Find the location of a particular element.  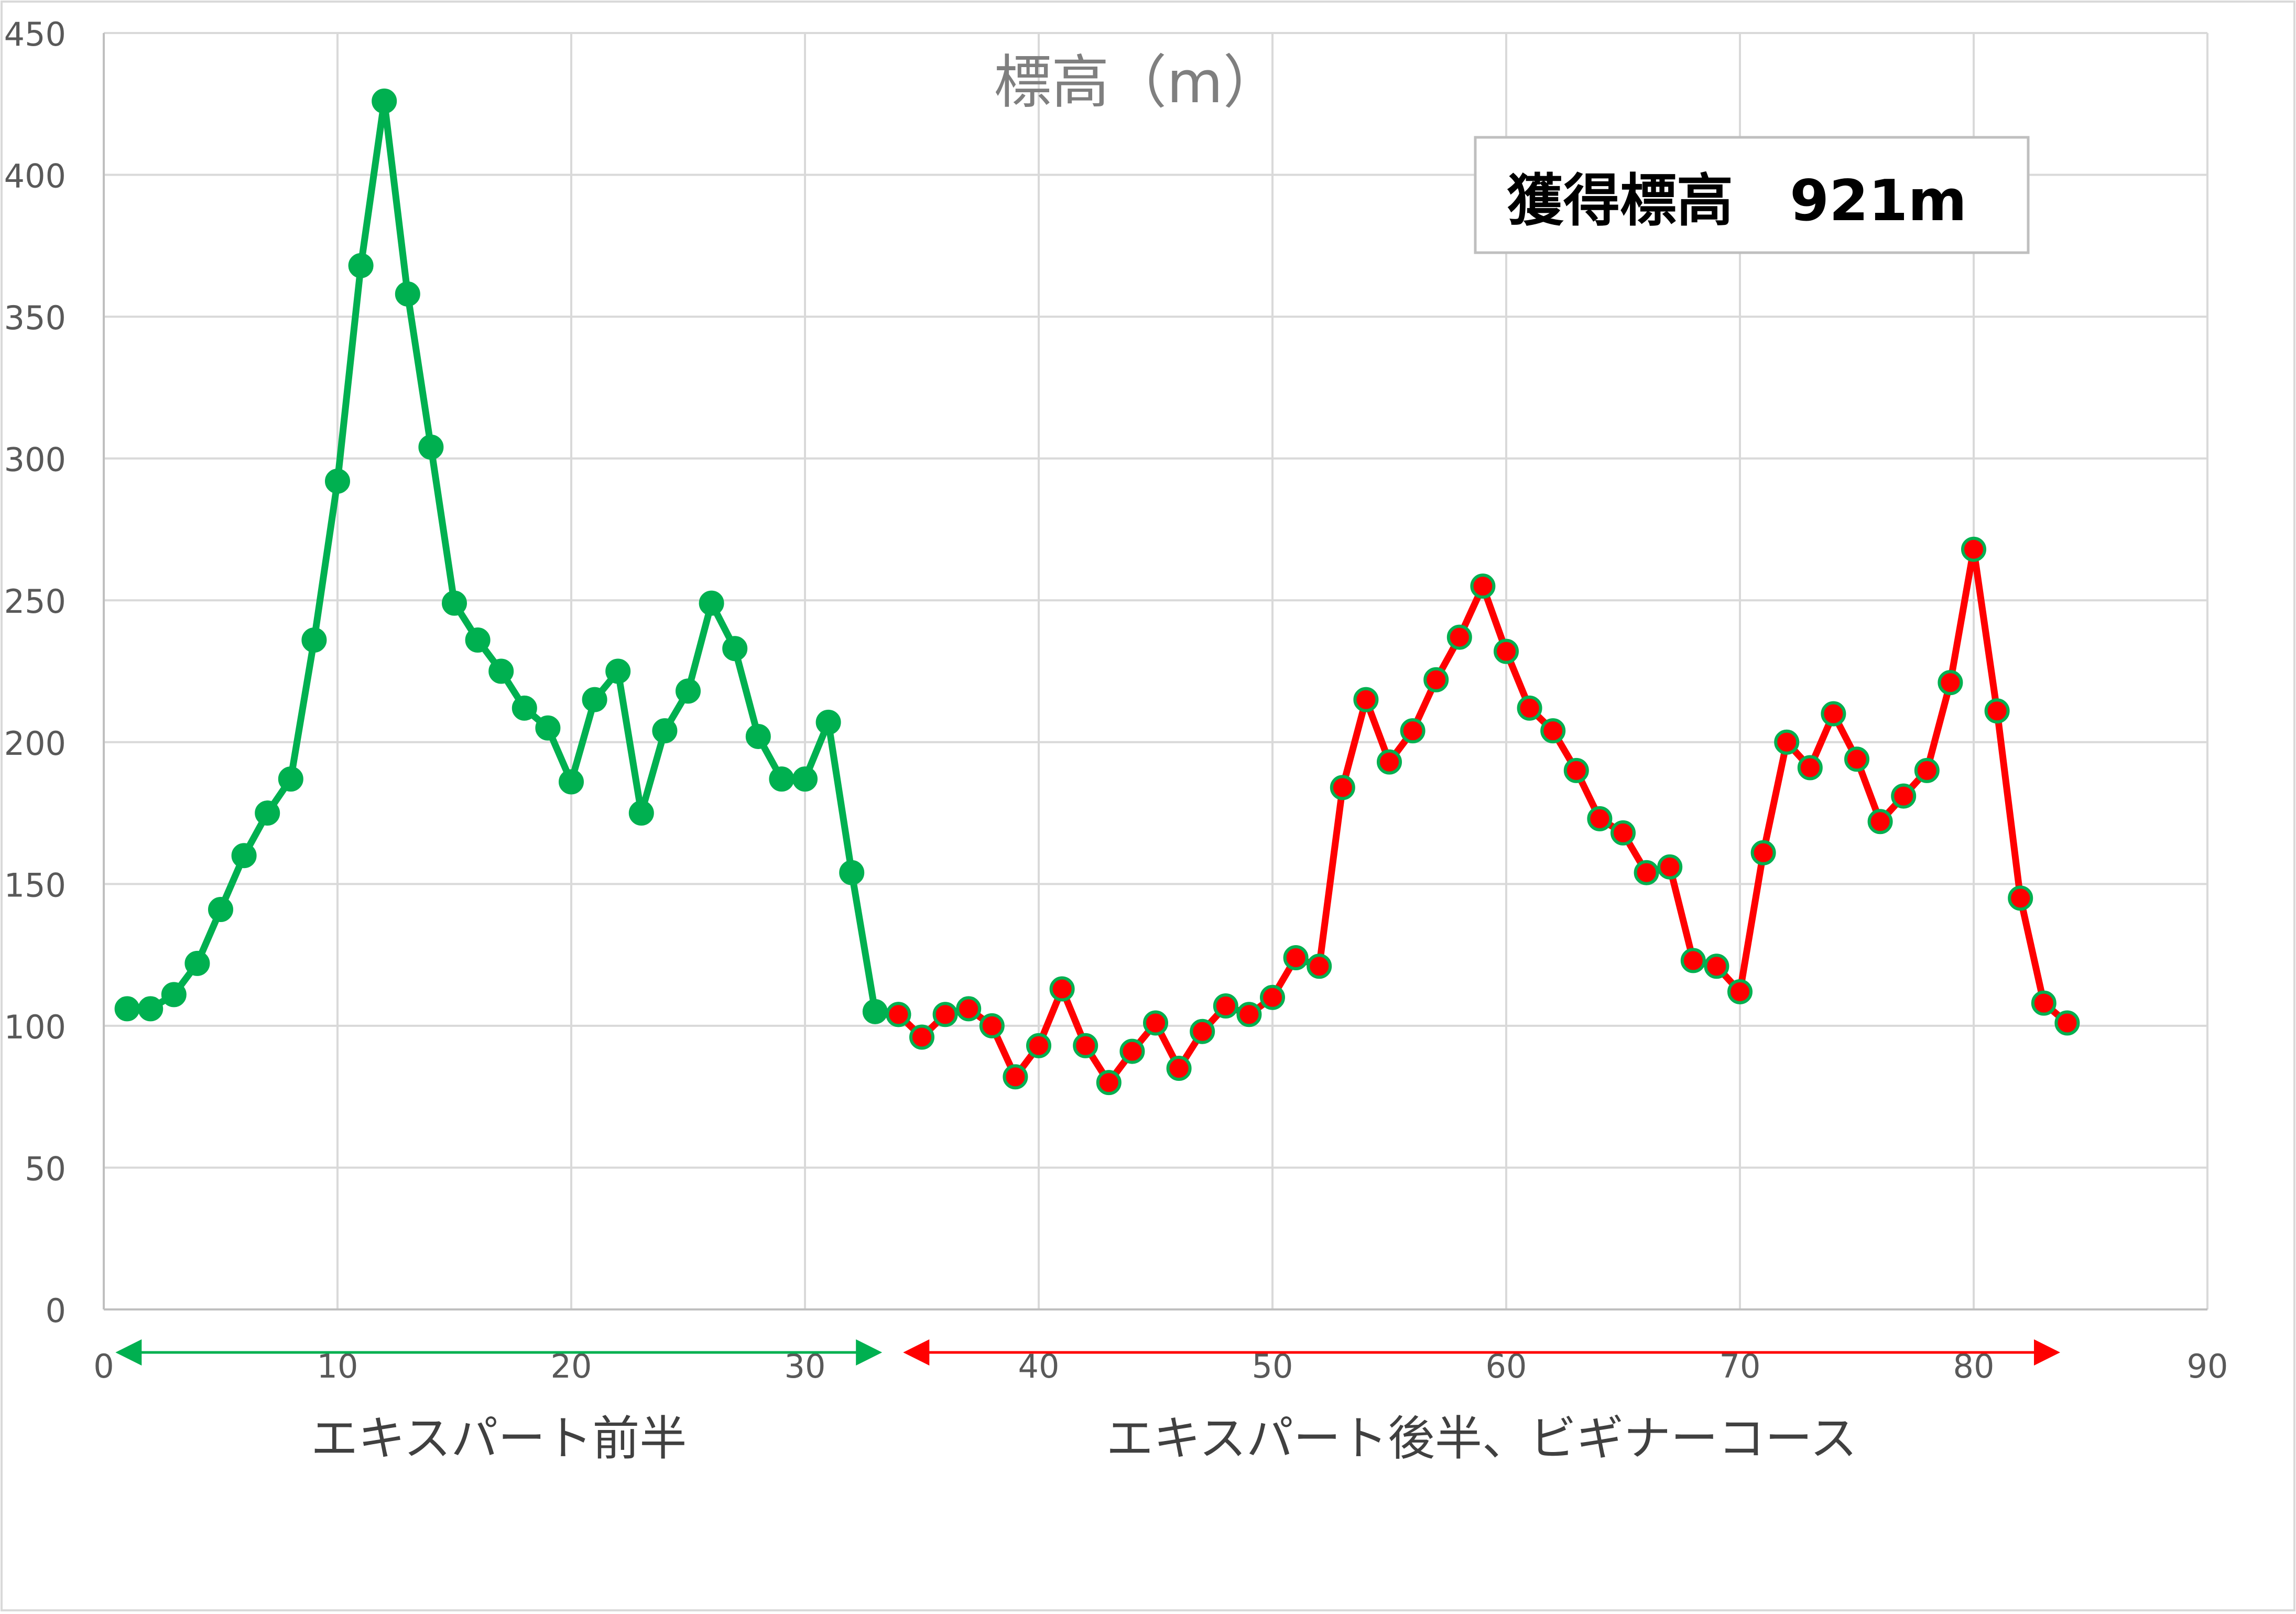

y-tick-label: 350 is located at coordinates (35, 318).